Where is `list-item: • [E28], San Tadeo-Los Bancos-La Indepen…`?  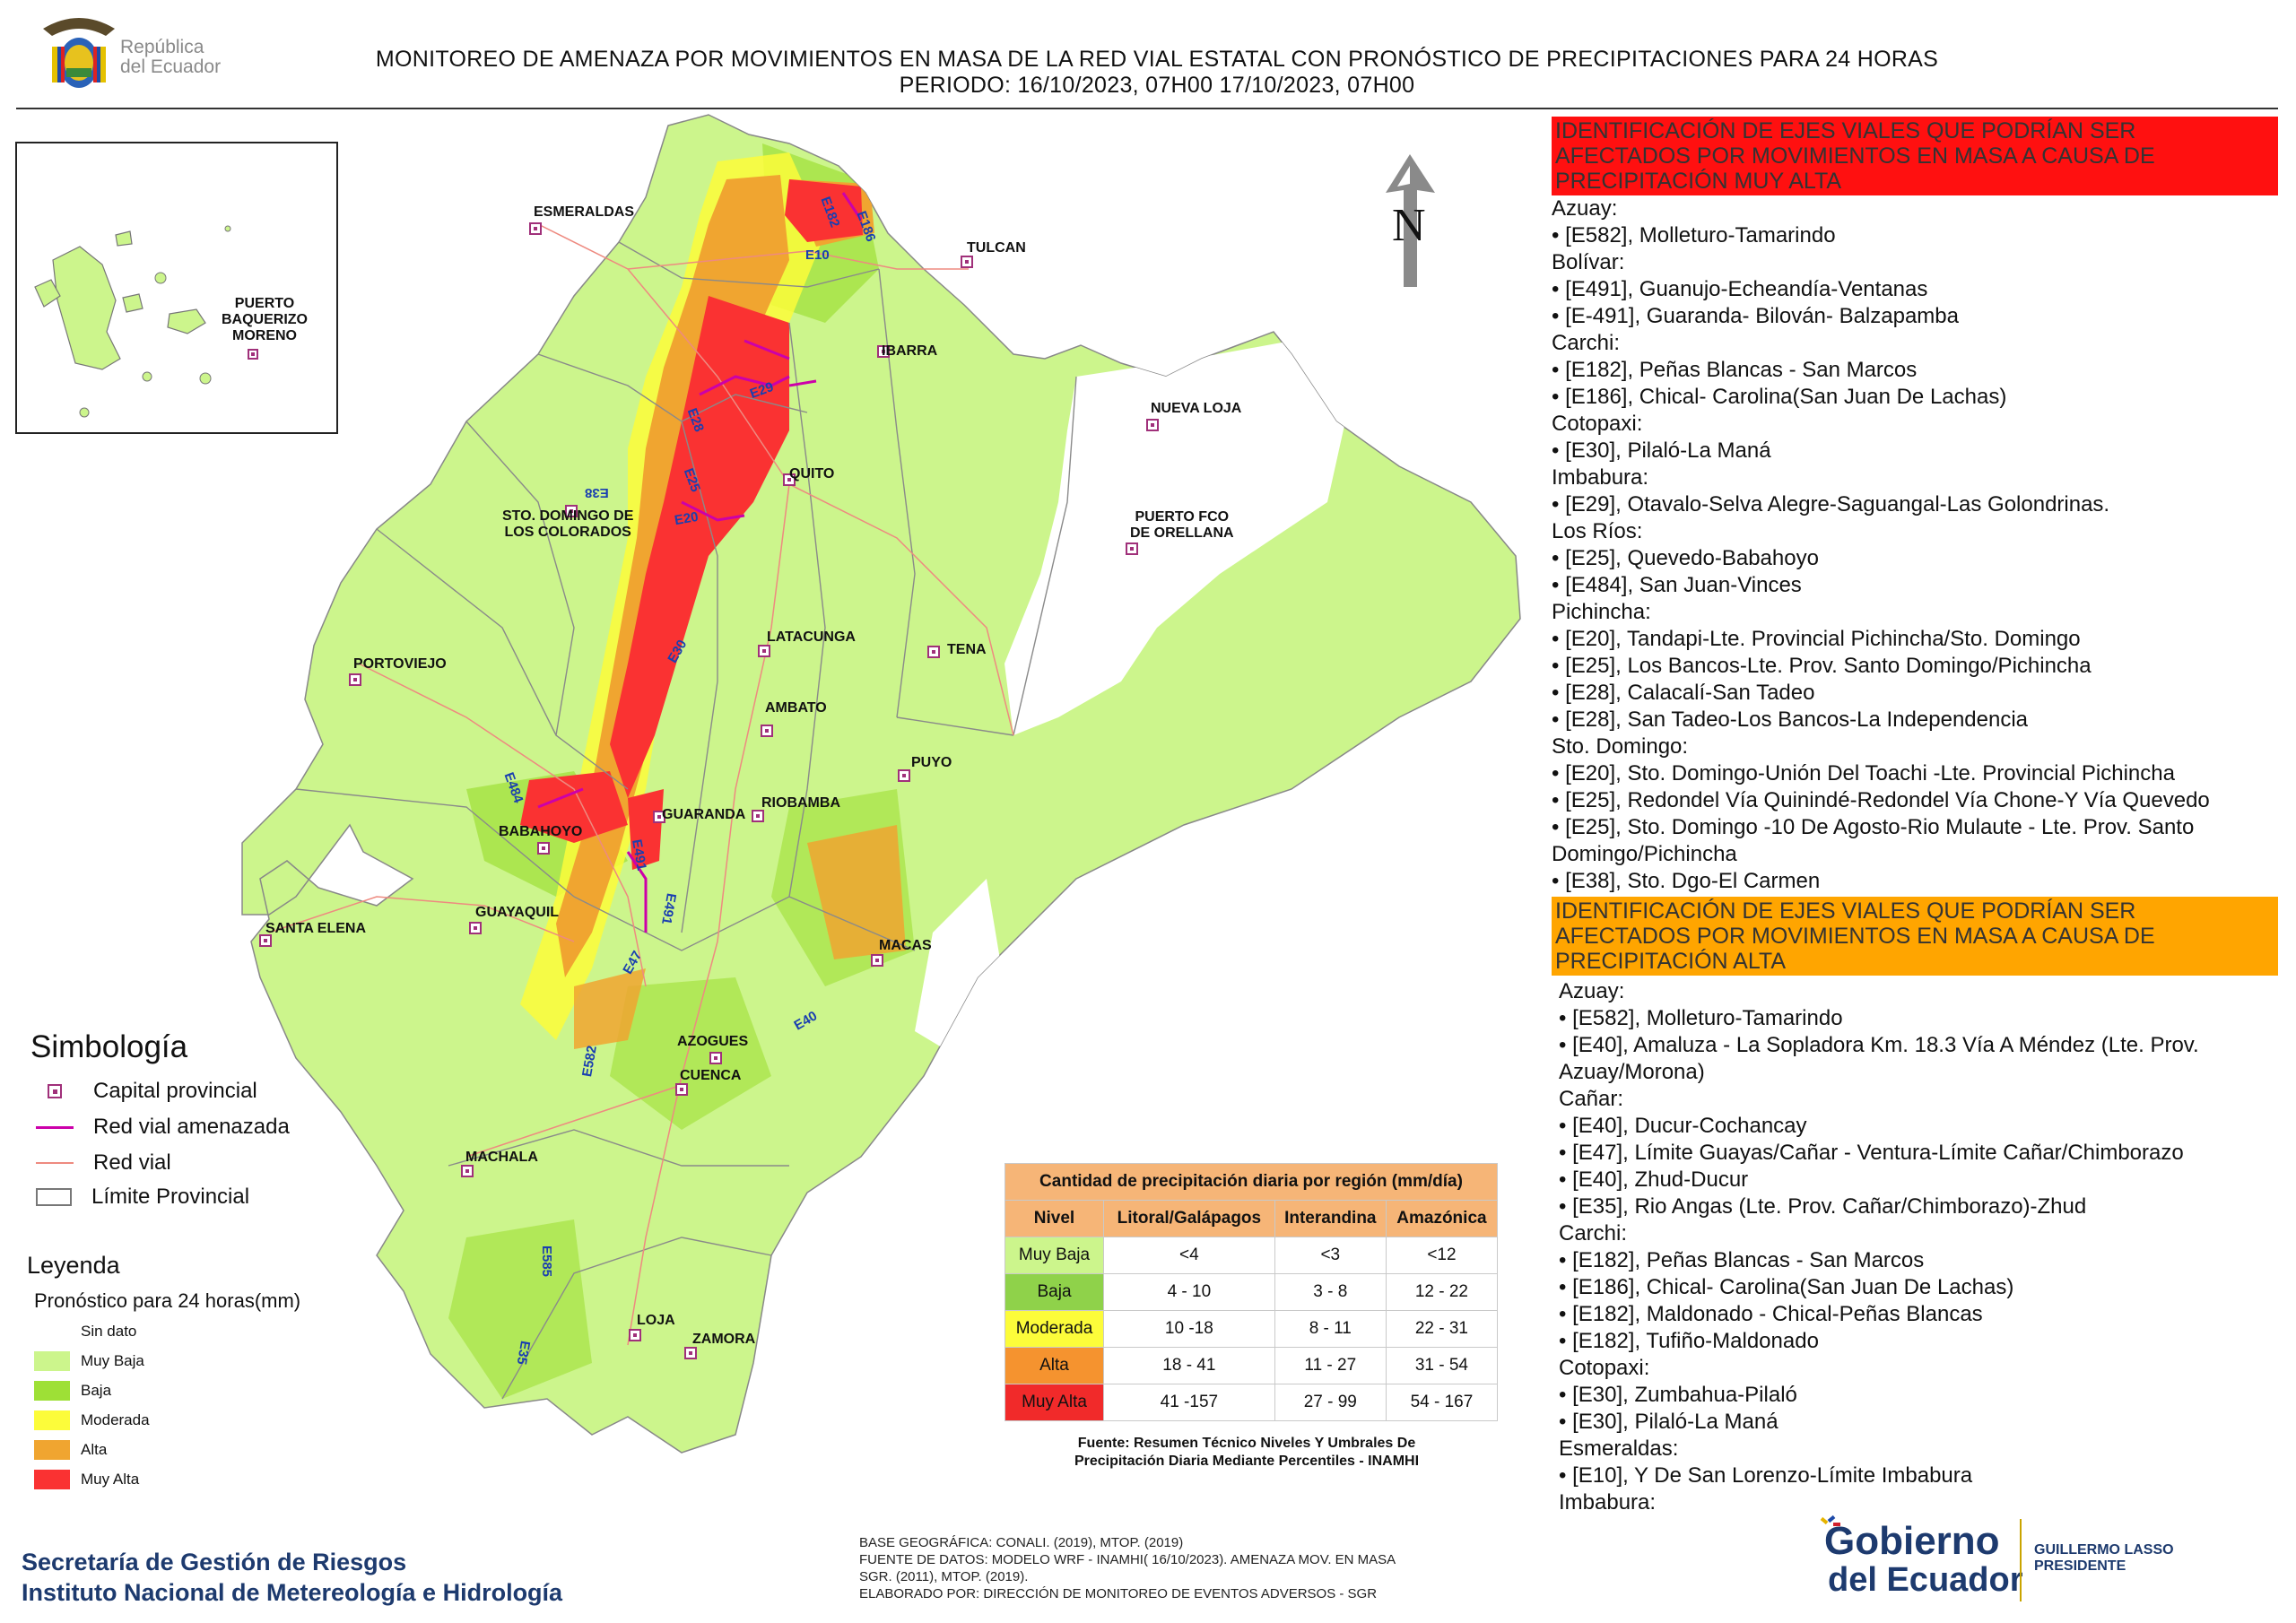 list-item: • [E28], San Tadeo-Los Bancos-La Indepen… is located at coordinates (1790, 719).